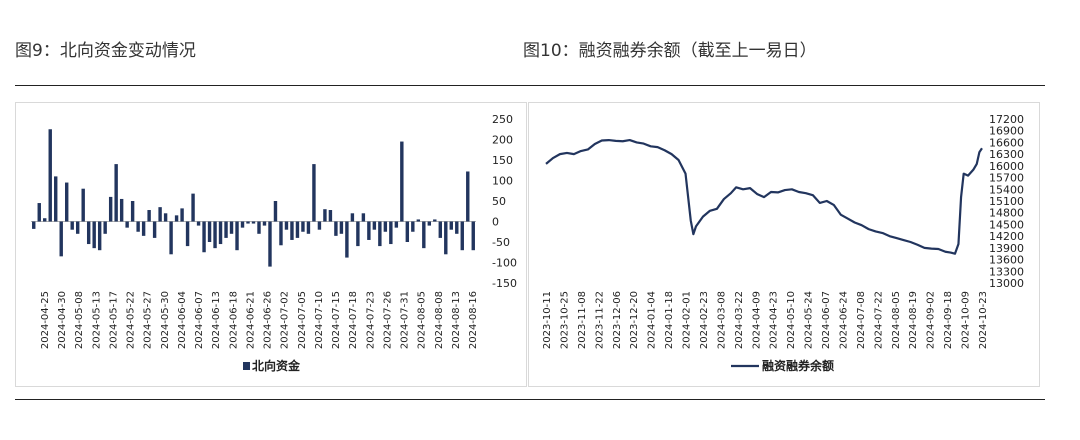  I want to click on x-tick-label: 2024-07-26, so click(387, 320).